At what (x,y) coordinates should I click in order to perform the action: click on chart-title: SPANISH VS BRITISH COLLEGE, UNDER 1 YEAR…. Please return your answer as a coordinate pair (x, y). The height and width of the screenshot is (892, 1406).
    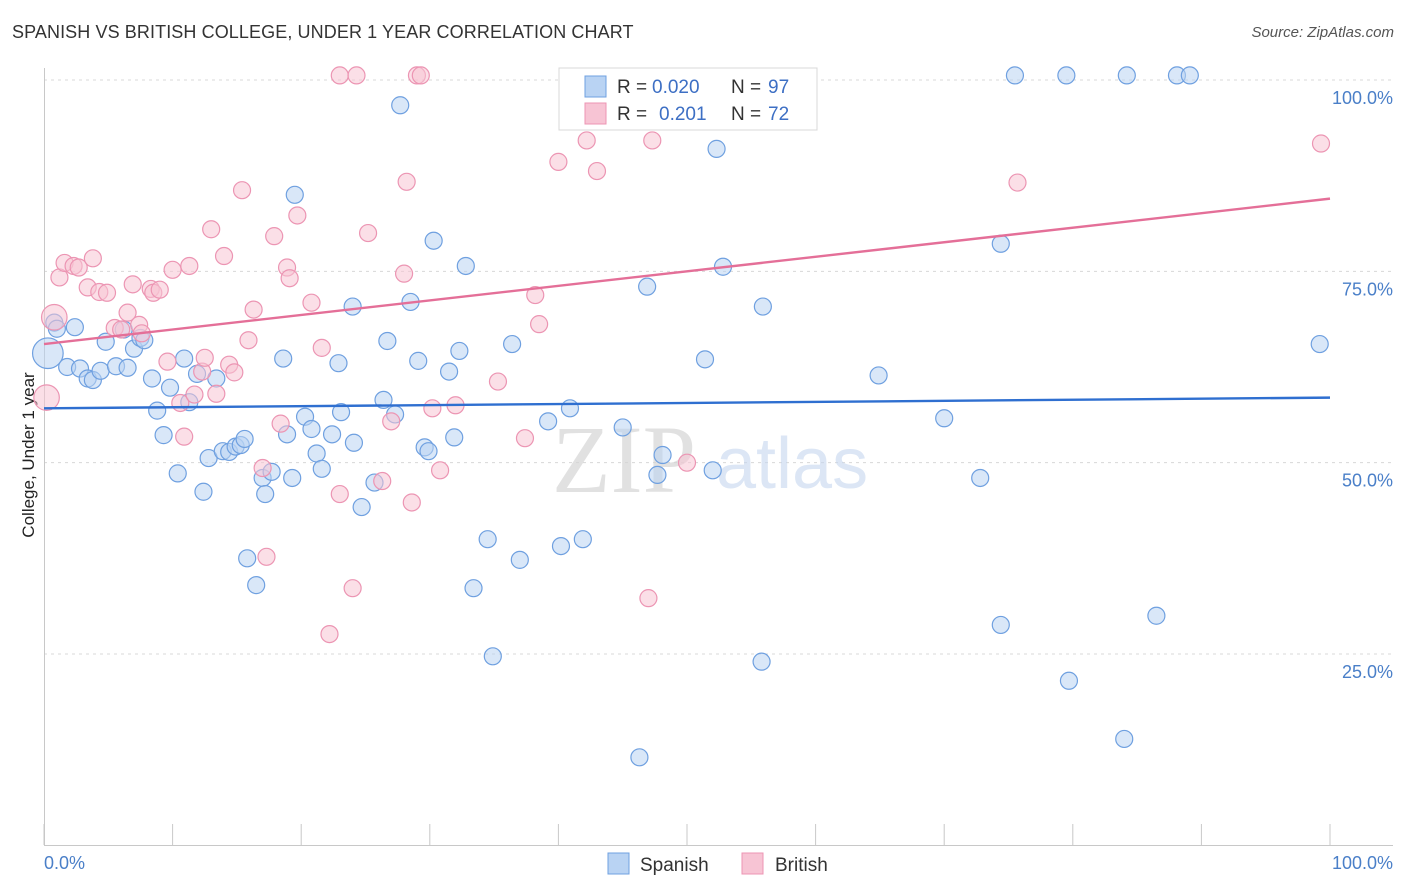
    Looking at the image, I should click on (323, 32).